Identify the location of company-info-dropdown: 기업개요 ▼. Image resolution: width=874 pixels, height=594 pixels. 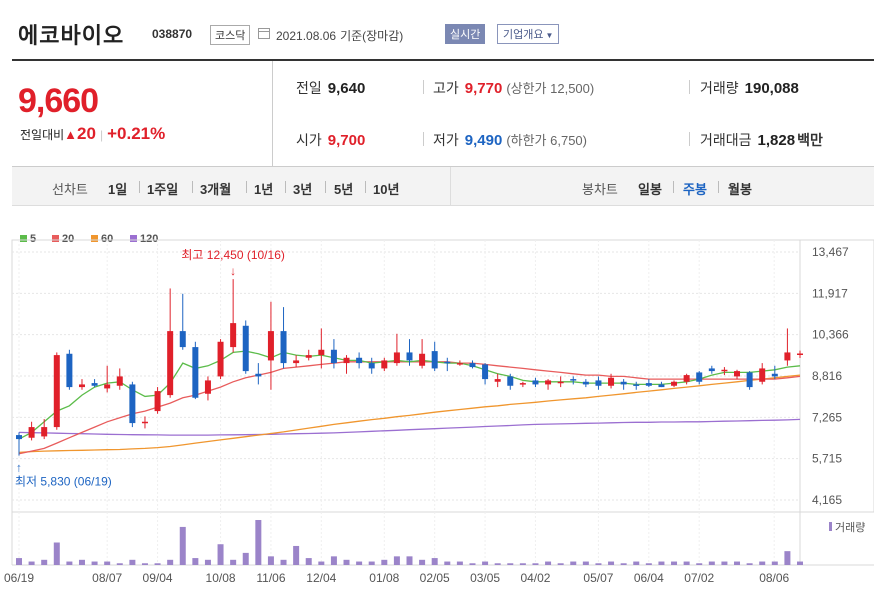
(528, 34).